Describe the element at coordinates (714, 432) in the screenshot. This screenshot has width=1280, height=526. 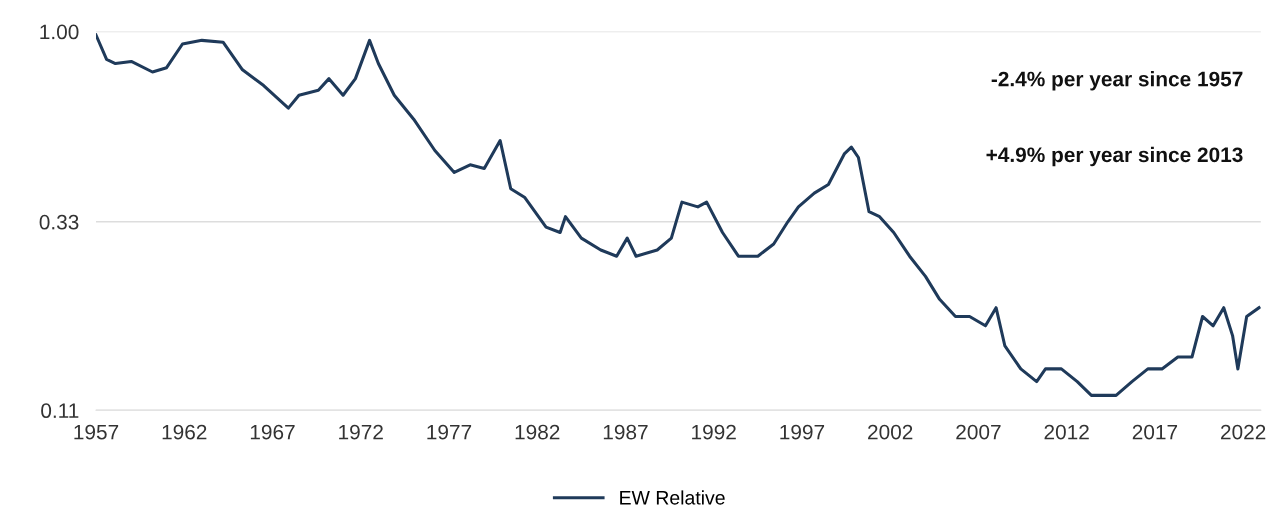
I see `x-tick-label: 1992` at that location.